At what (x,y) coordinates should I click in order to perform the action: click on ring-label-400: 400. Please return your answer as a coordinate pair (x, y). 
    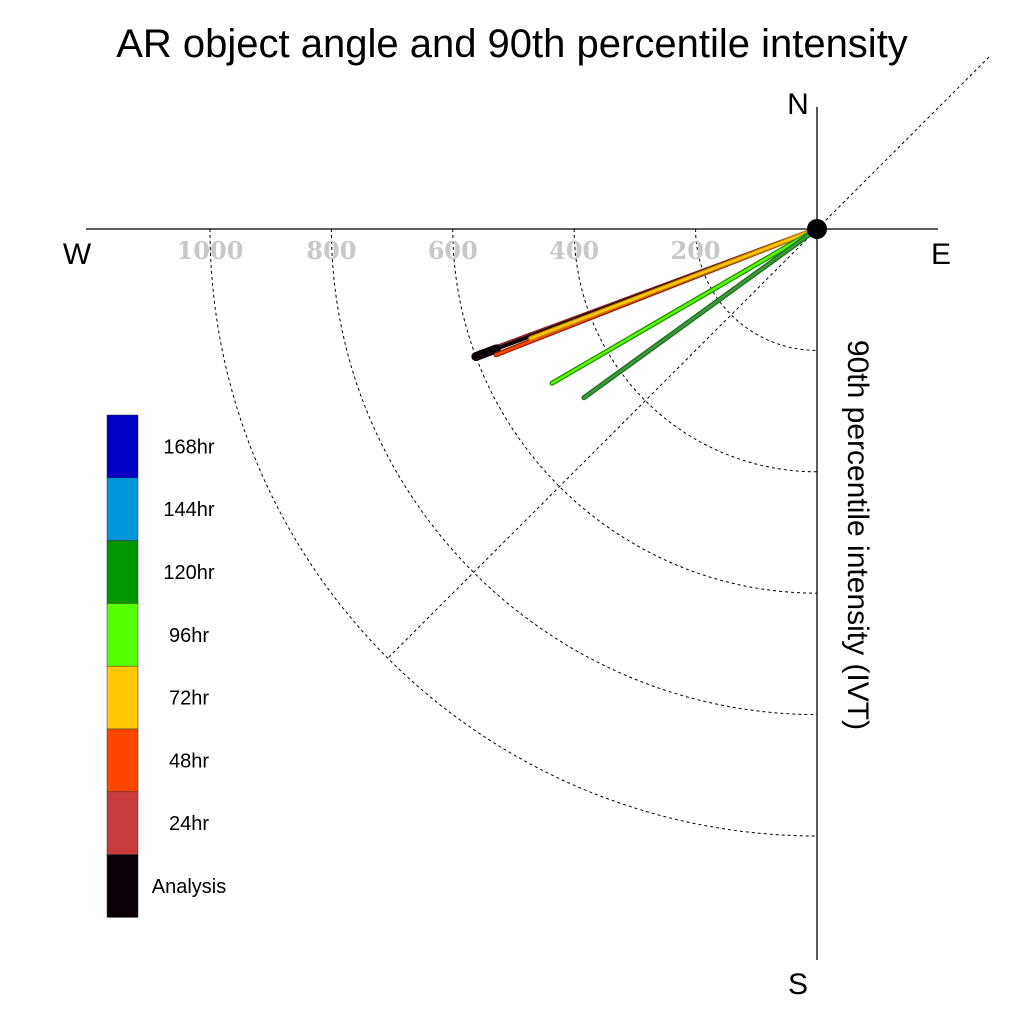
    Looking at the image, I should click on (574, 250).